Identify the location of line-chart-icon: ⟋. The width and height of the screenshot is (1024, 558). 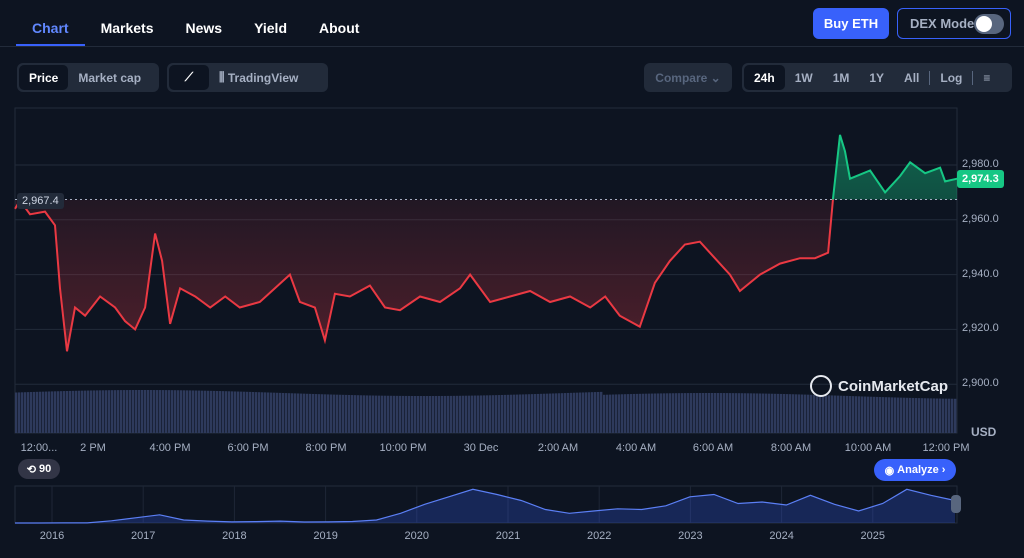
(189, 77).